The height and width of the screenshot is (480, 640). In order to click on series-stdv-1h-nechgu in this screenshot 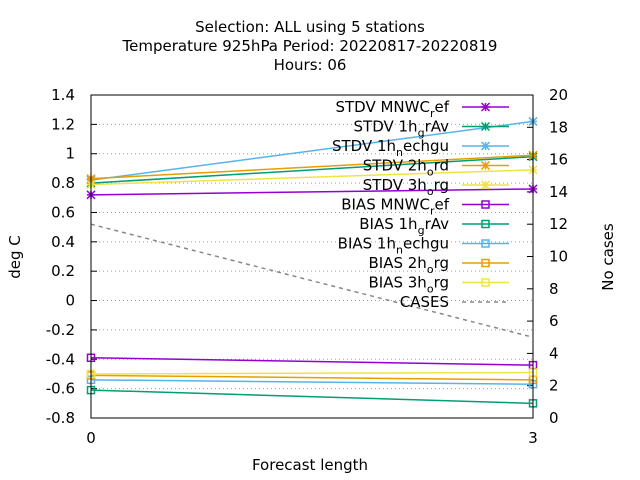, I will do `click(312, 150)`.